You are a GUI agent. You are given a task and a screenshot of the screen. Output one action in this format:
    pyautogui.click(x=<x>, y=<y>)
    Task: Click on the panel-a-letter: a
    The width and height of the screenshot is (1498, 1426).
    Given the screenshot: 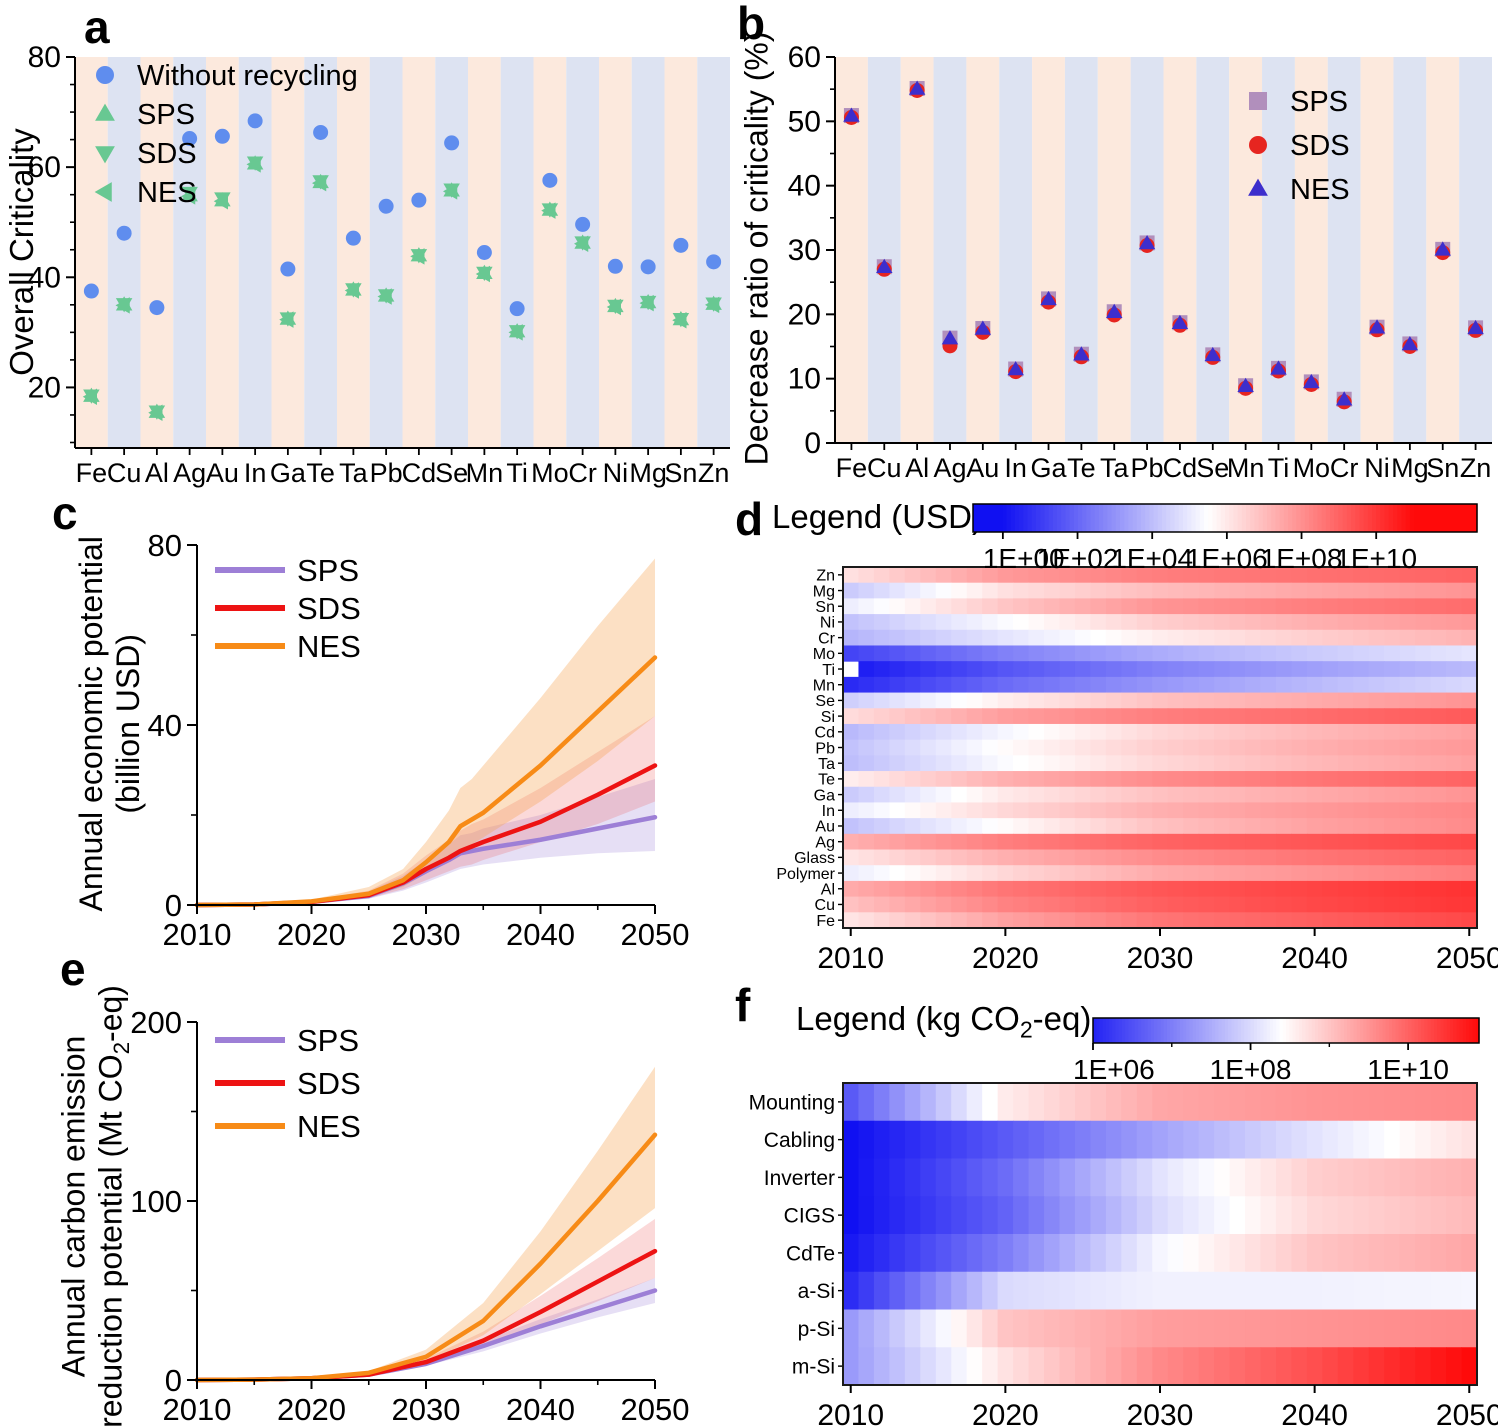 What is the action you would take?
    pyautogui.click(x=97, y=27)
    